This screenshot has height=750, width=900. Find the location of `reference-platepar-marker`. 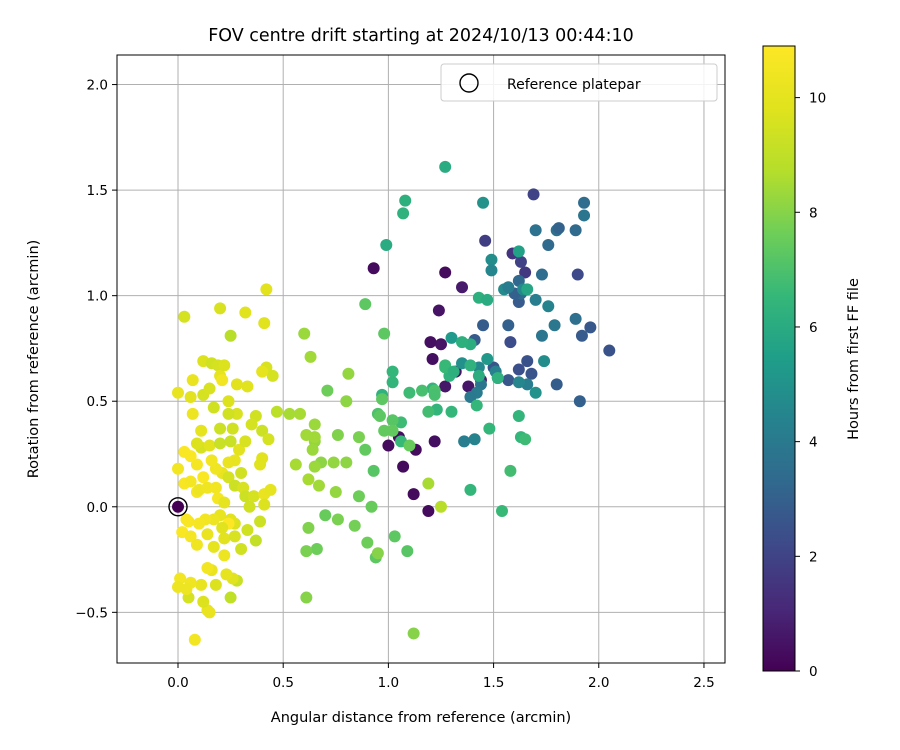

reference-platepar-marker is located at coordinates (178, 507).